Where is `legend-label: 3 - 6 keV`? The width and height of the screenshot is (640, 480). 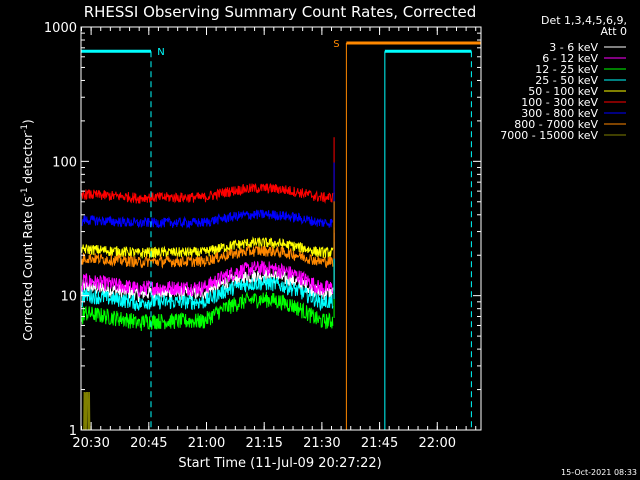
legend-label: 3 - 6 keV is located at coordinates (573, 47).